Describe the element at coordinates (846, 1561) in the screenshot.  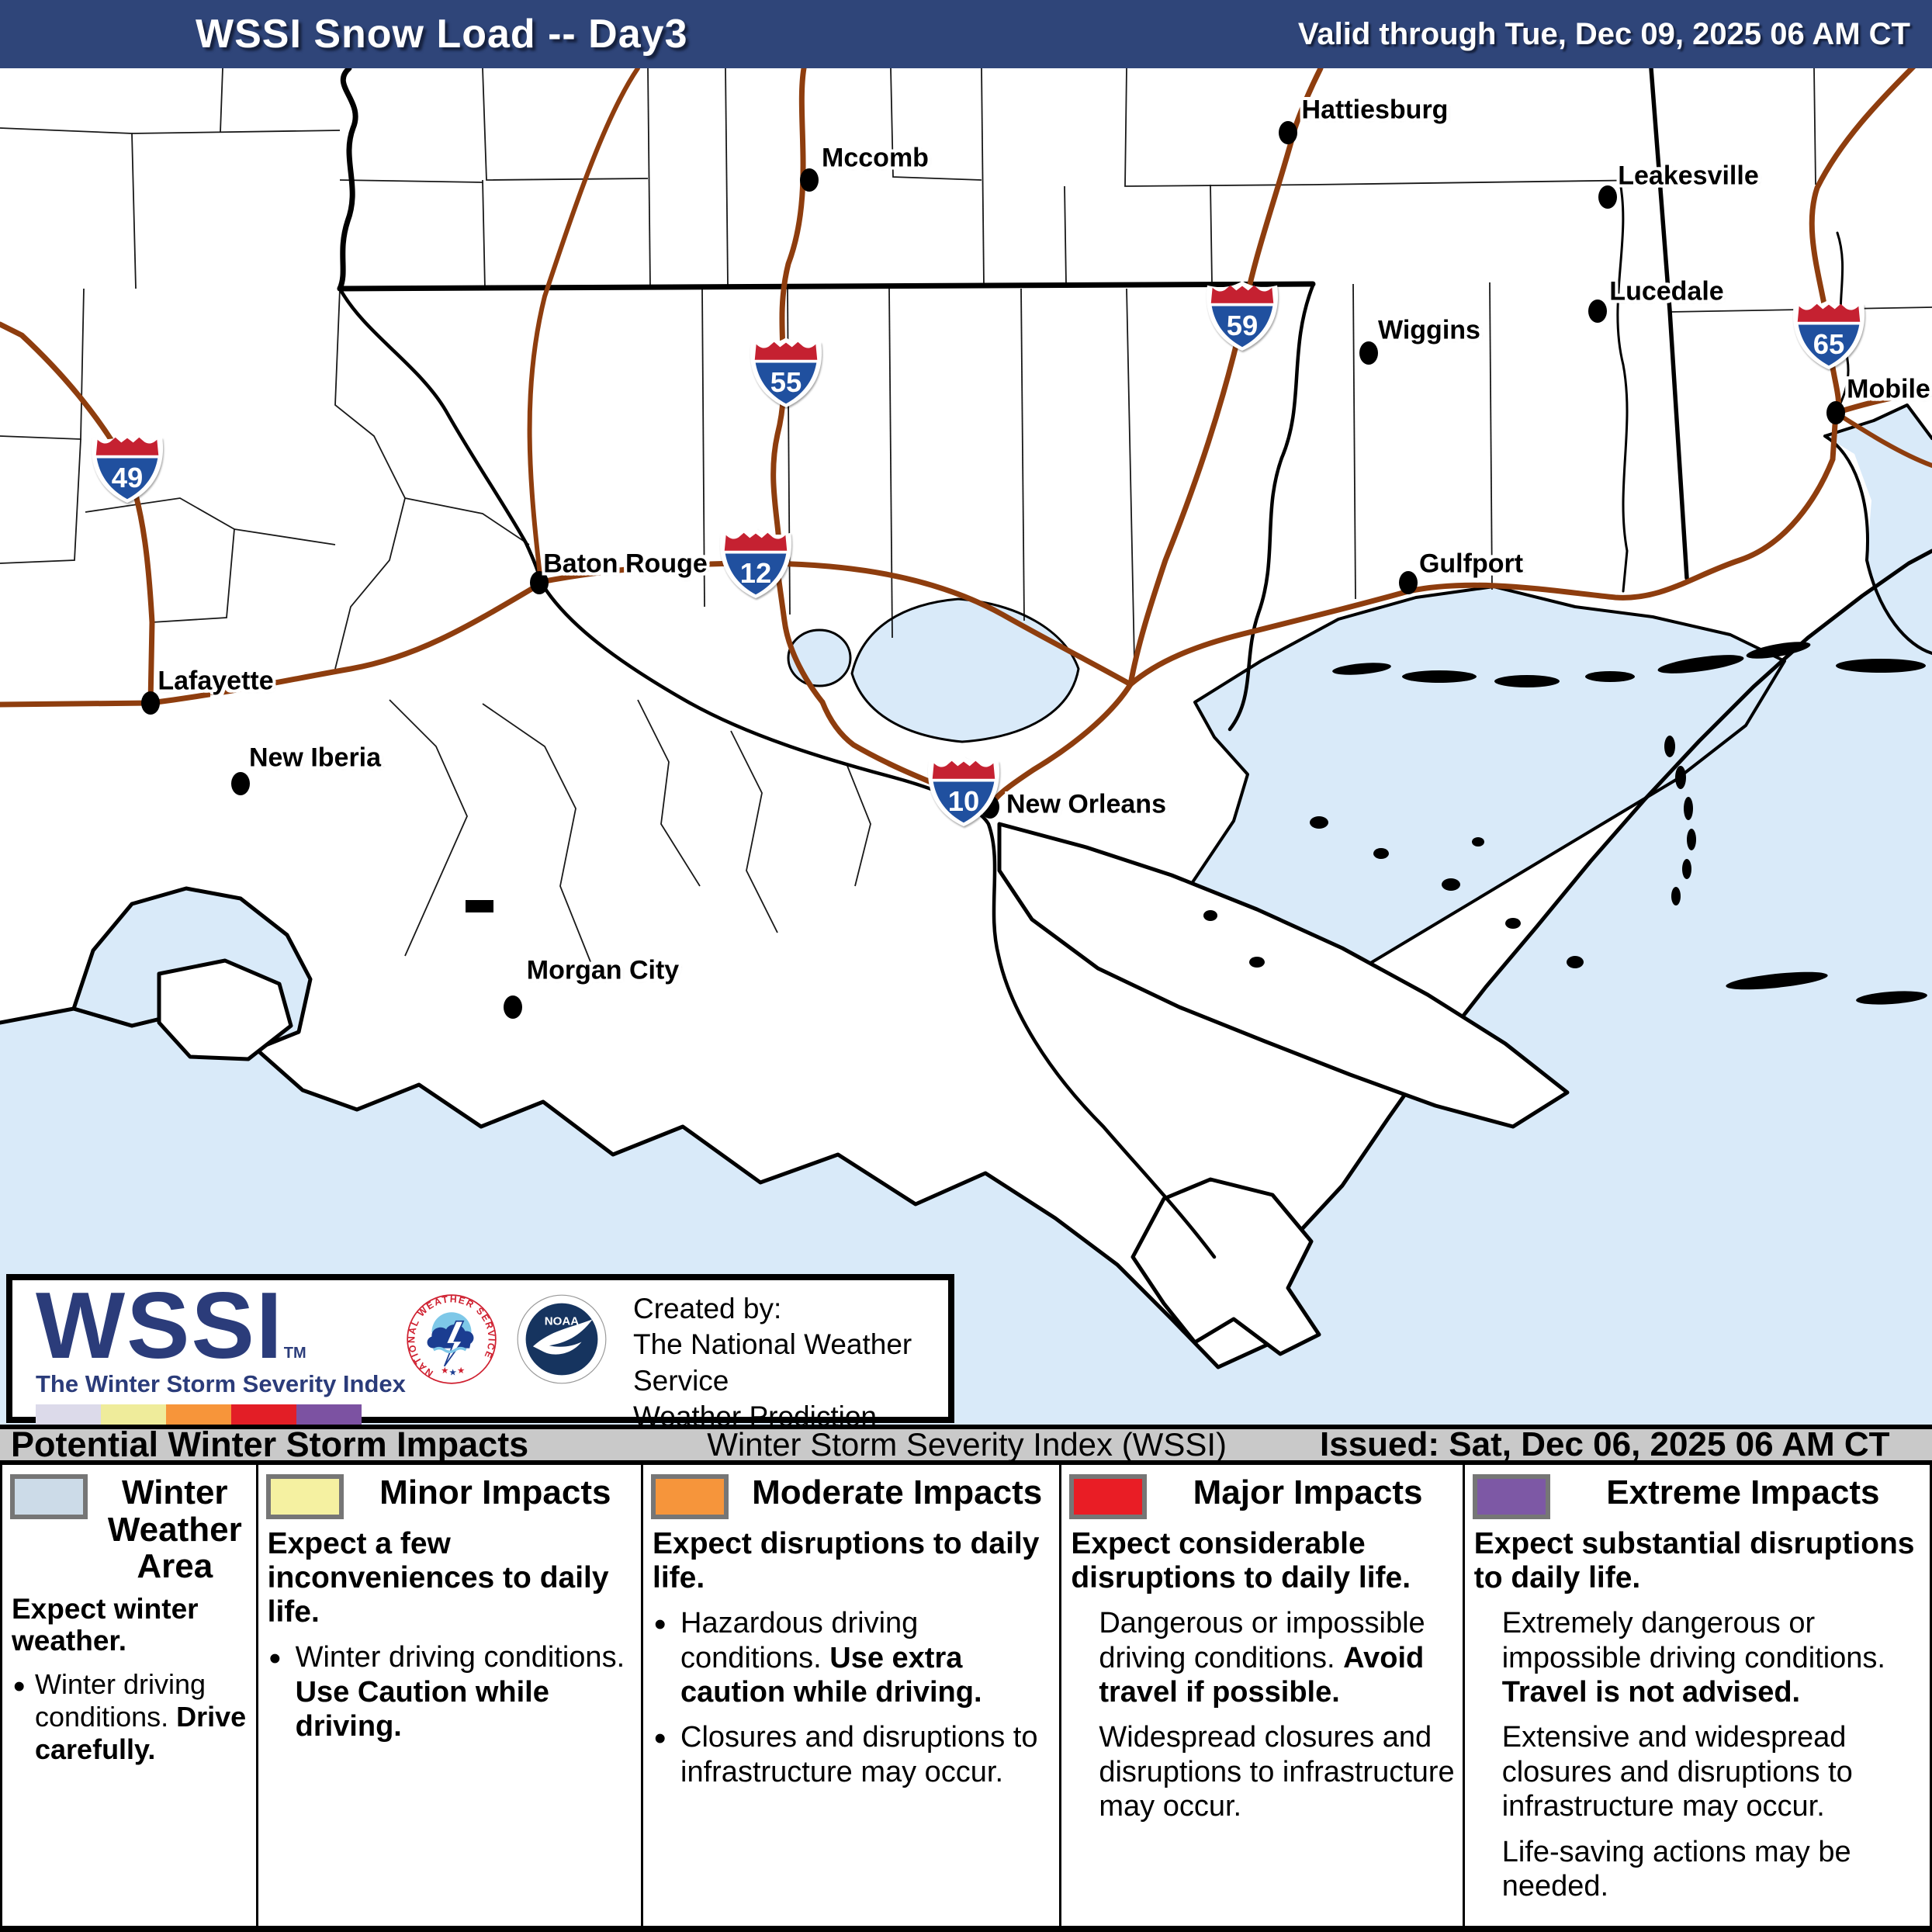
I see `legend-lead-text: Expect disruptions to daily life.` at that location.